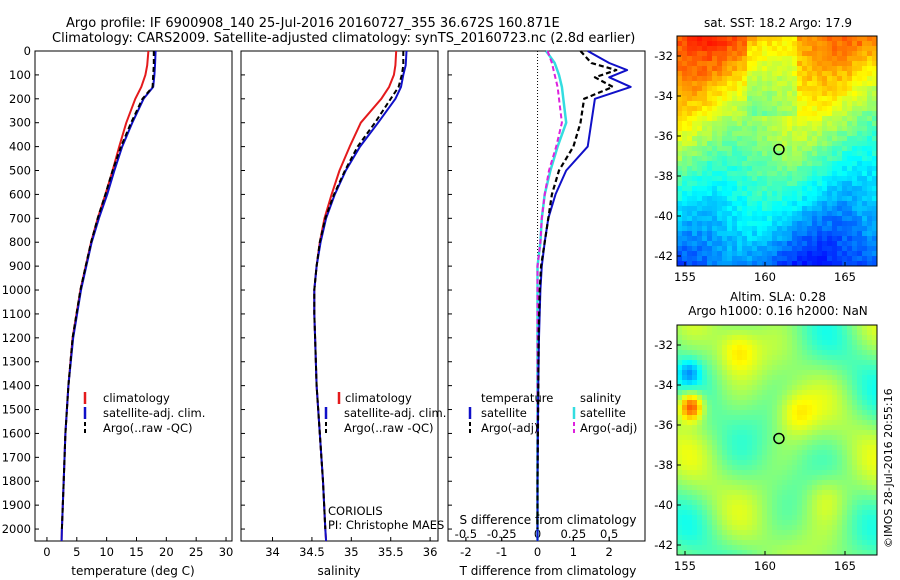 The height and width of the screenshot is (580, 900). What do you see at coordinates (548, 520) in the screenshot?
I see `s-difference-xlabel: S difference from climatology` at bounding box center [548, 520].